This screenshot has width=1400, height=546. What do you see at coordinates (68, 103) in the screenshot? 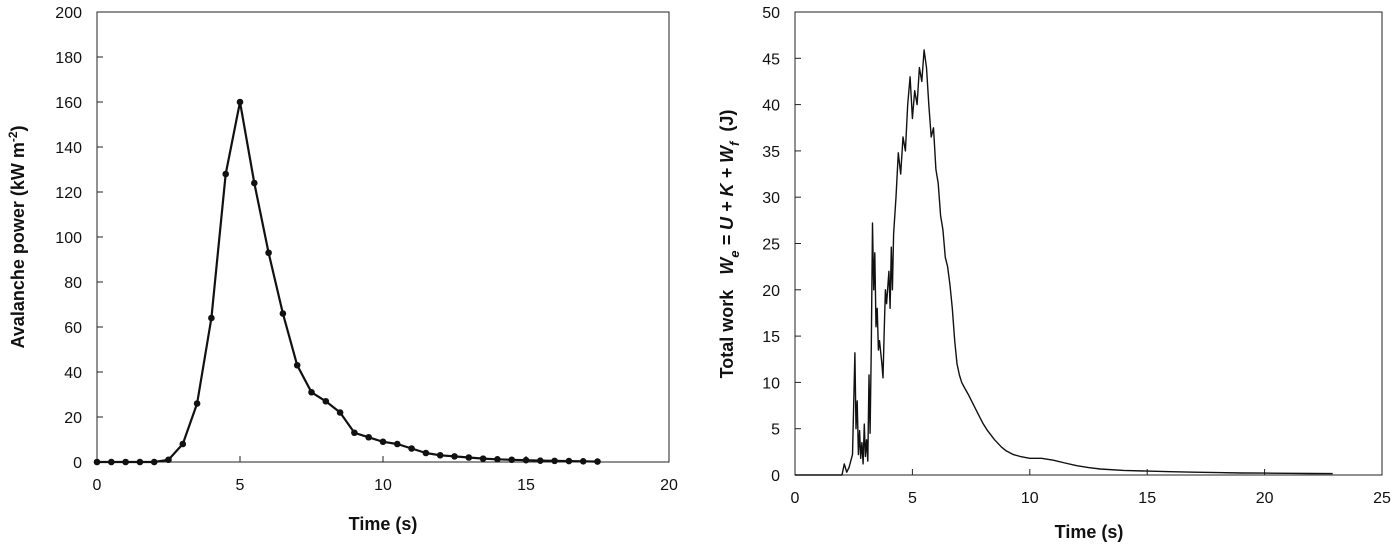
I see `y-tick-label-left: 160` at bounding box center [68, 103].